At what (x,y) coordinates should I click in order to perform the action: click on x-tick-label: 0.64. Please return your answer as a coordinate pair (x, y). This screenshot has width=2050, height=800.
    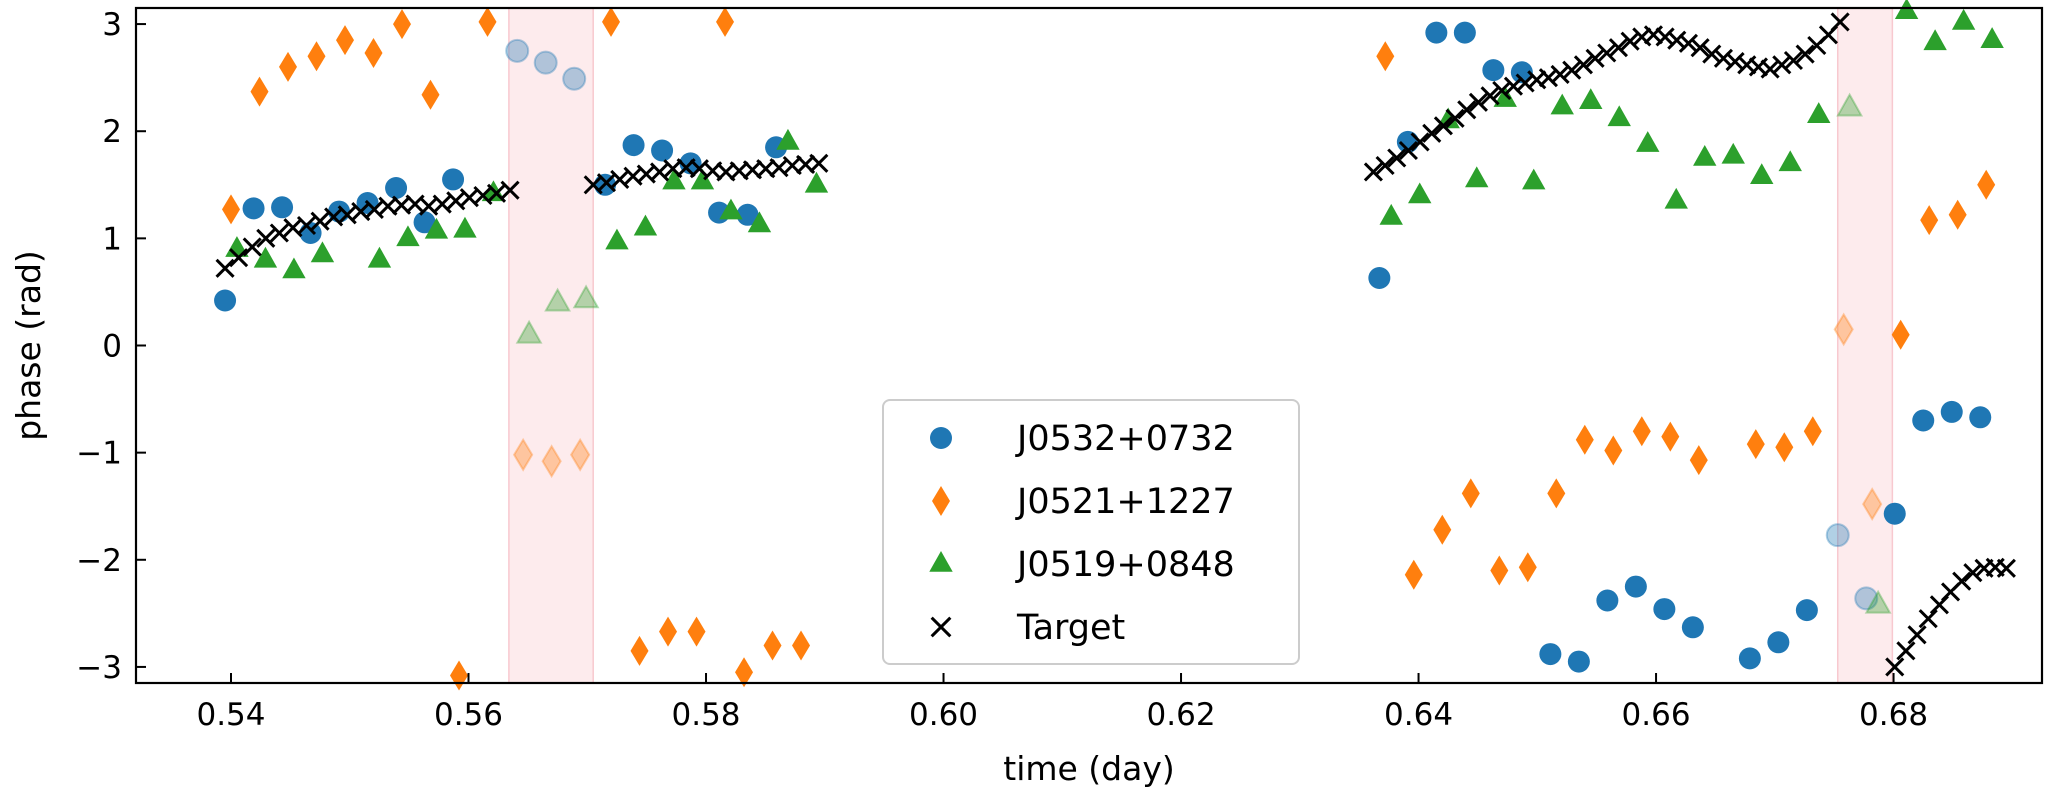
    Looking at the image, I should click on (1418, 715).